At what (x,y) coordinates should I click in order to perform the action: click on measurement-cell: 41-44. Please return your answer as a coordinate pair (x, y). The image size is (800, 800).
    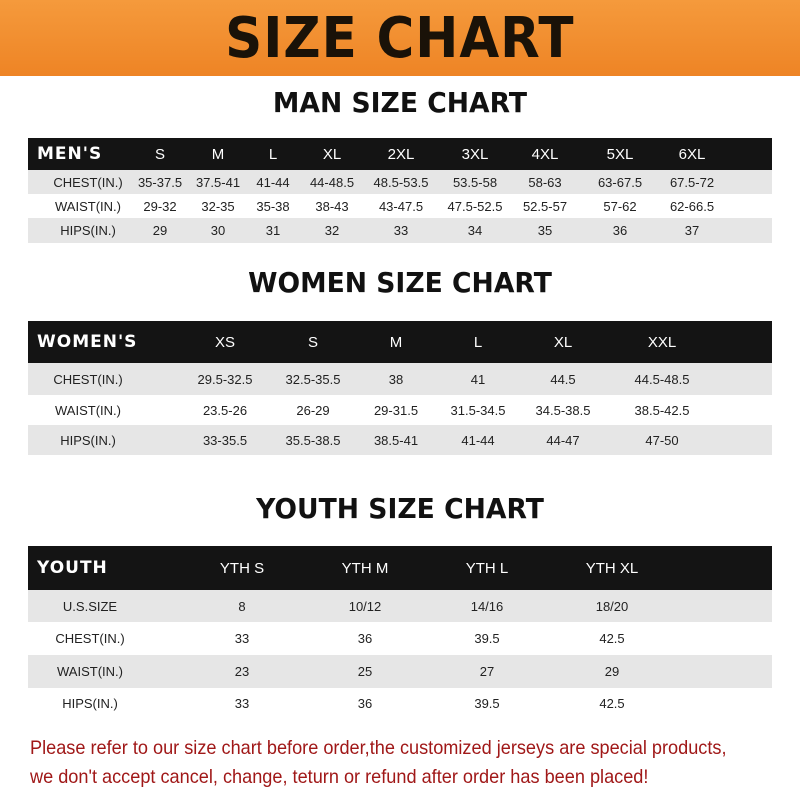
    Looking at the image, I should click on (478, 440).